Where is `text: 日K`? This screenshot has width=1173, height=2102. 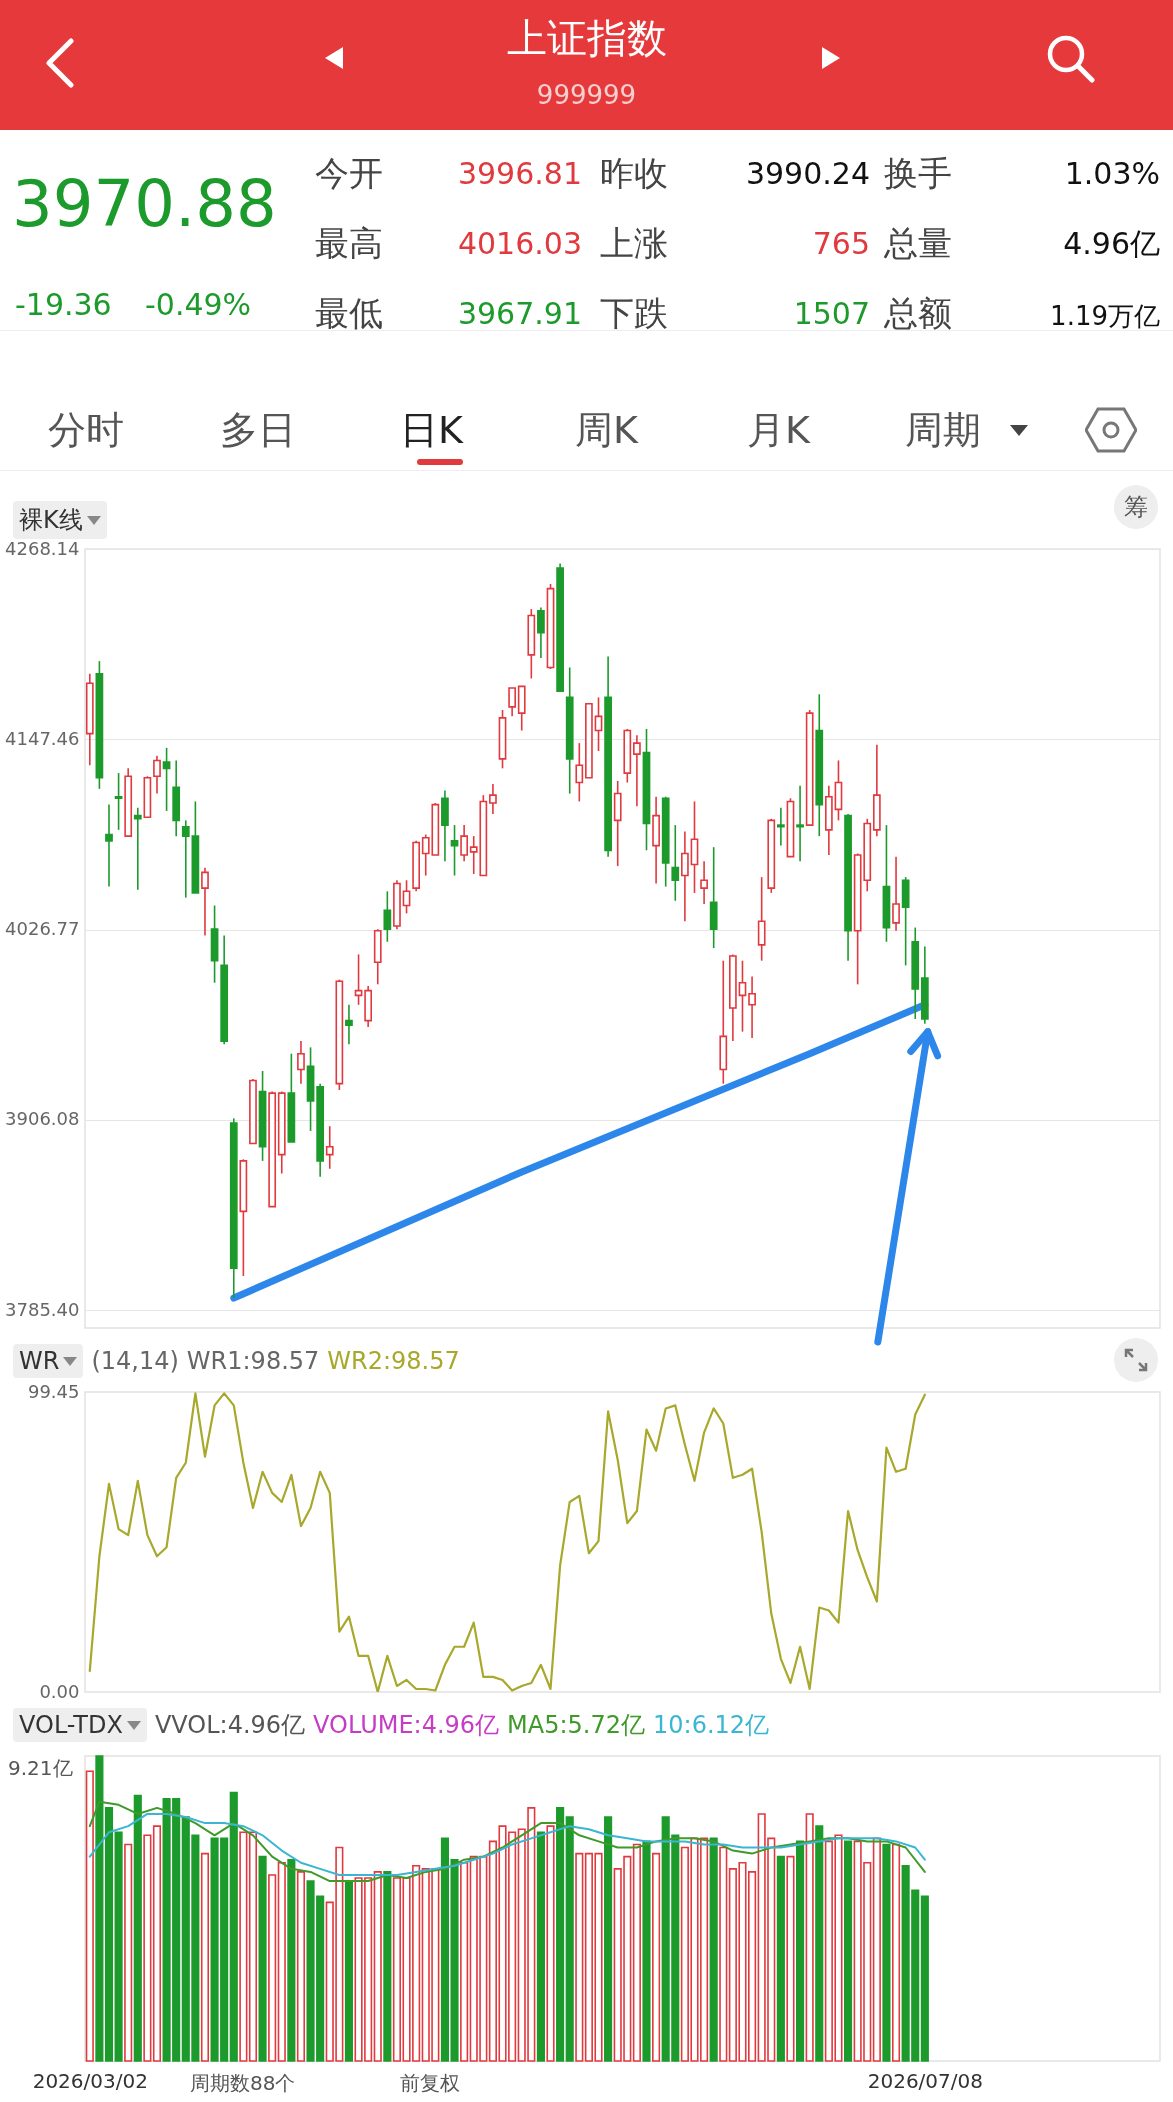
text: 日K is located at coordinates (431, 430).